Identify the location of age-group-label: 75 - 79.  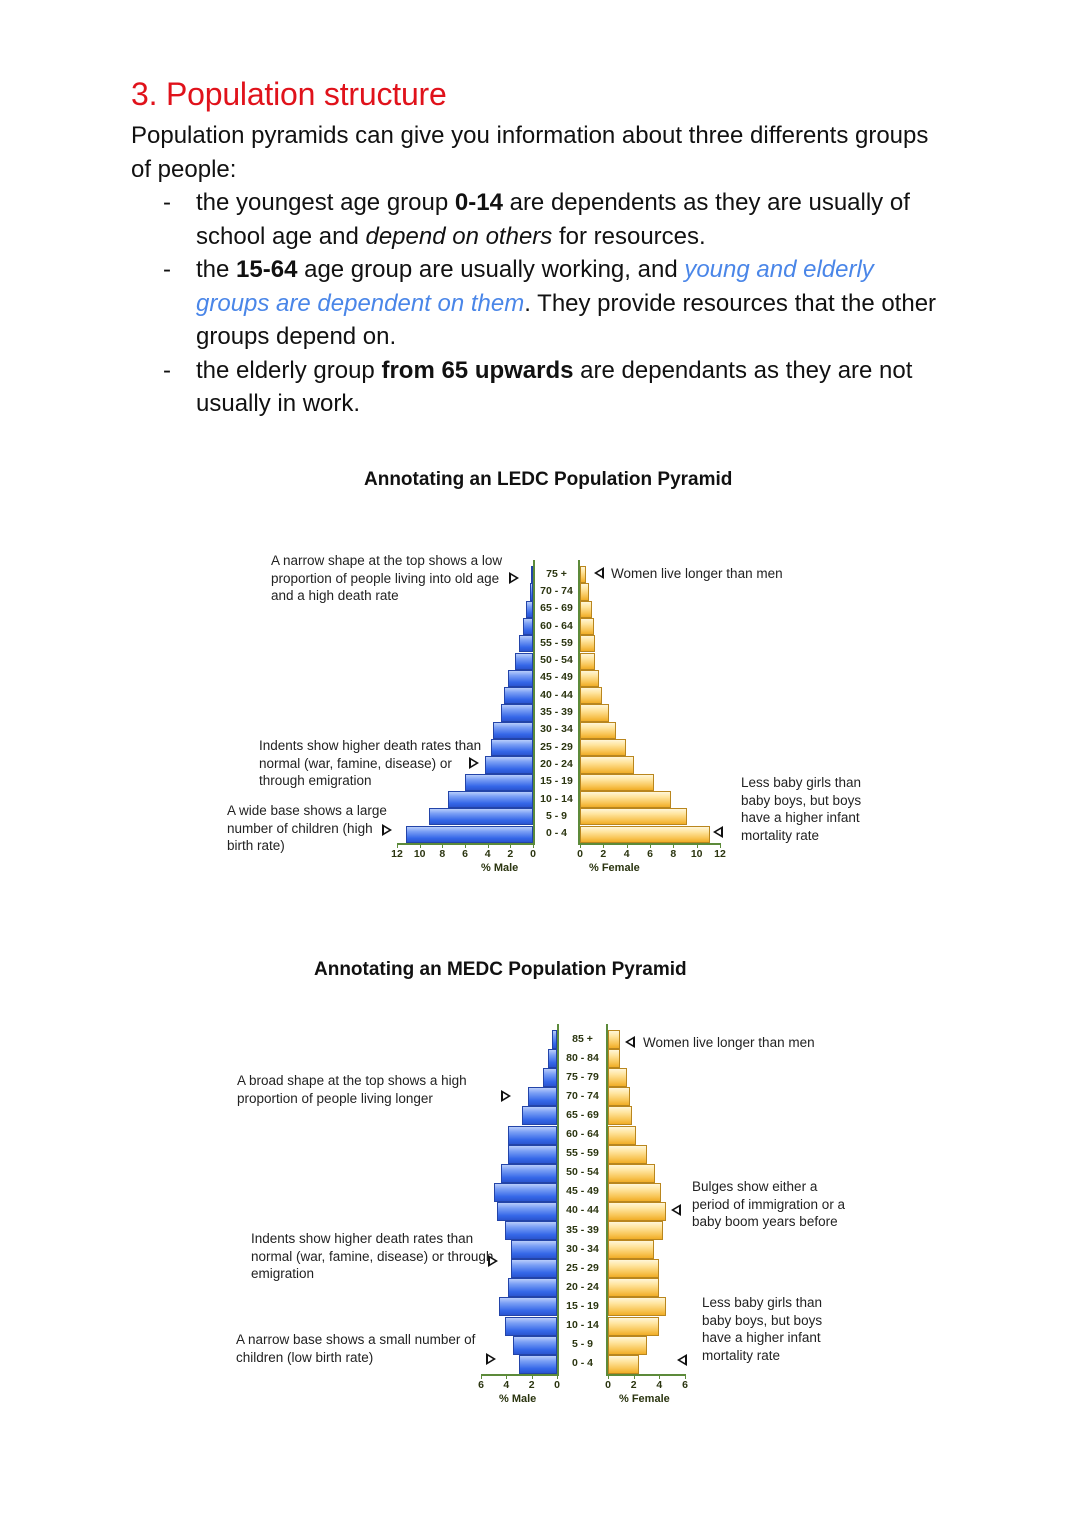
(582, 1076).